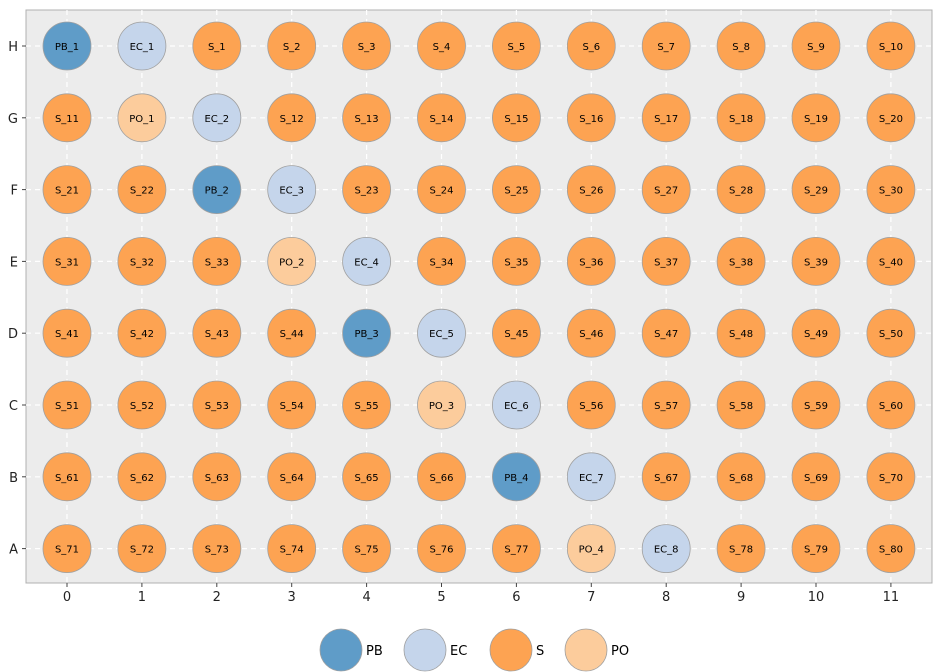  I want to click on well-marker: S_2, so click(292, 46).